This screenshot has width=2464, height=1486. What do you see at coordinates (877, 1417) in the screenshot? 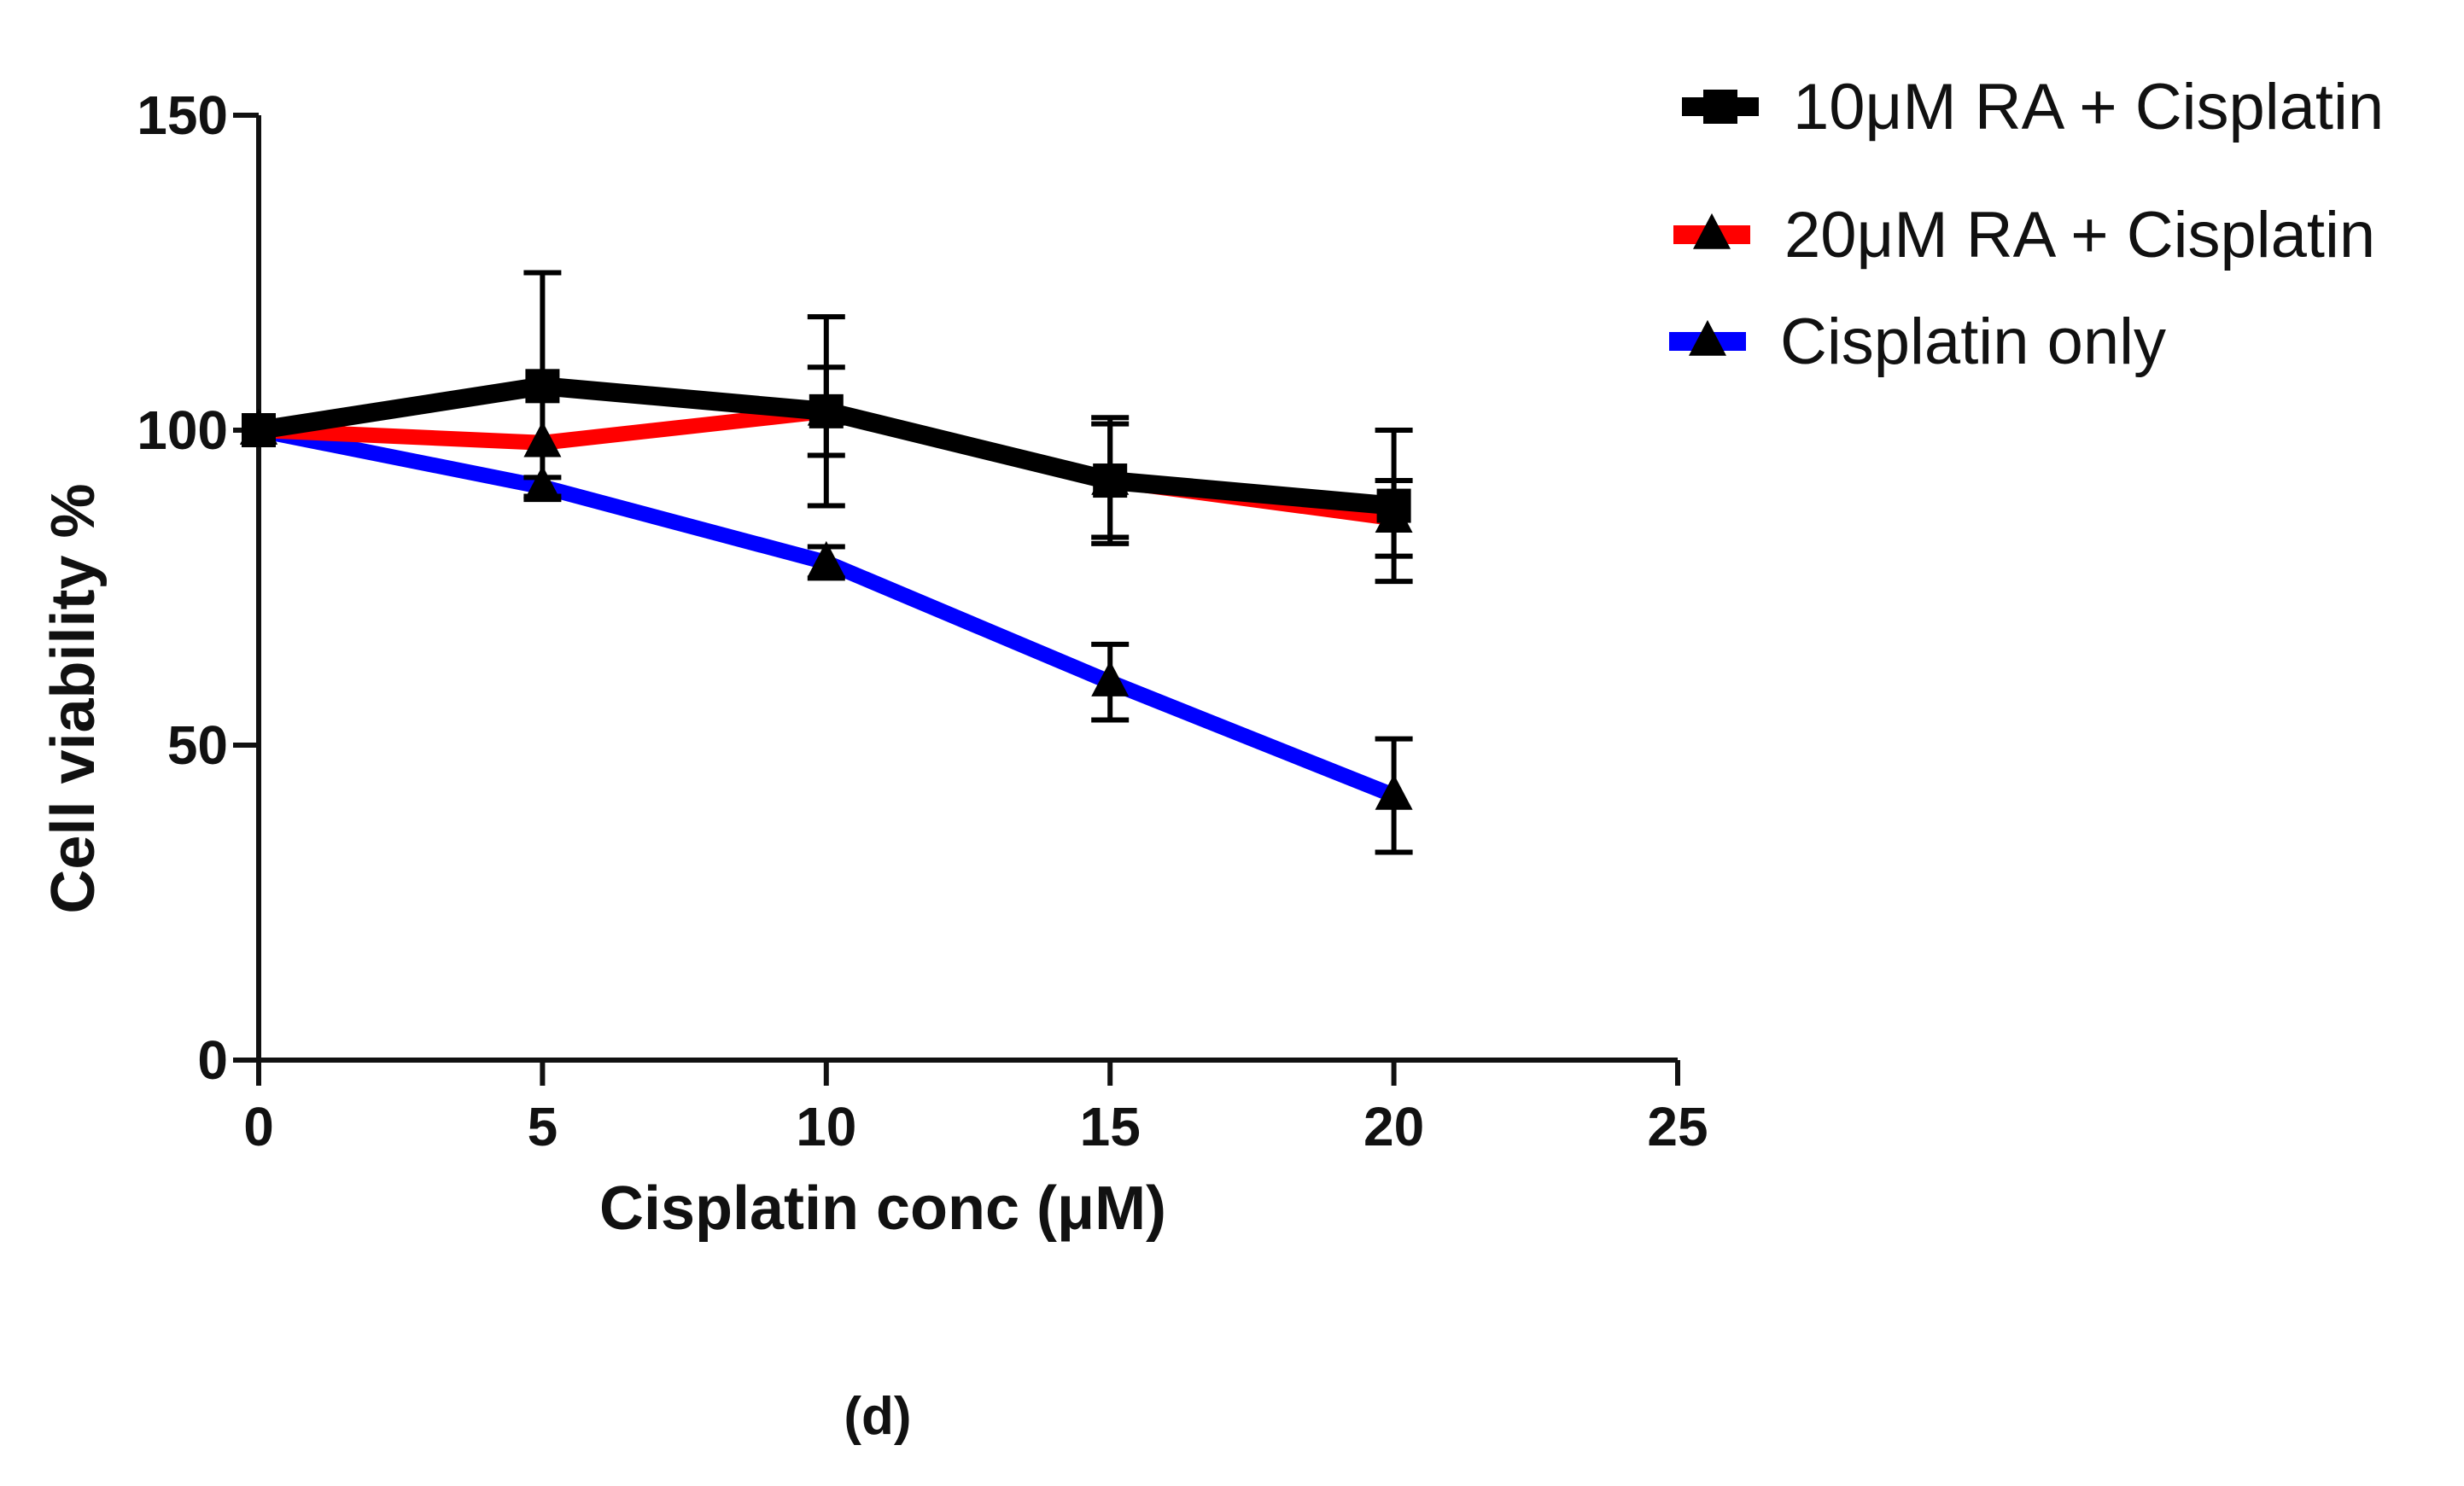
I see `panel-label: (d)` at bounding box center [877, 1417].